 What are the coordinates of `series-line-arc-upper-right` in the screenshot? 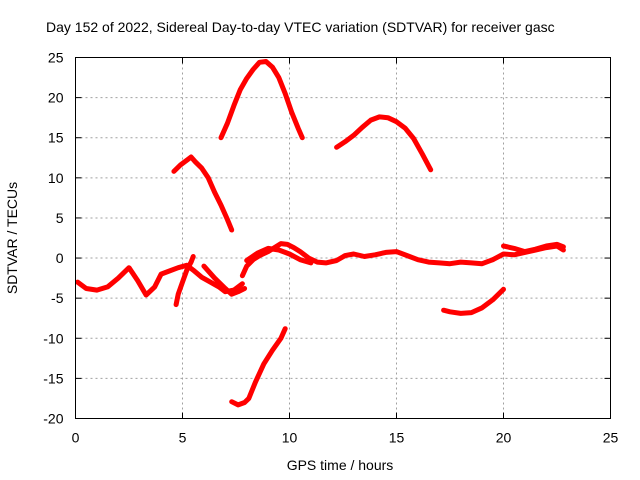 It's located at (384, 143).